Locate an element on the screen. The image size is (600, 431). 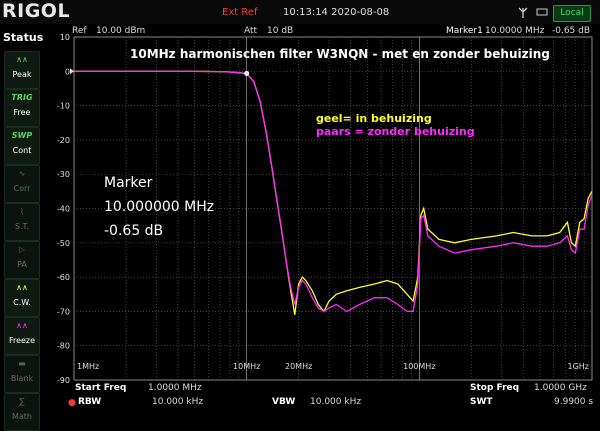
status-button-label: Cont is located at coordinates (22, 150).